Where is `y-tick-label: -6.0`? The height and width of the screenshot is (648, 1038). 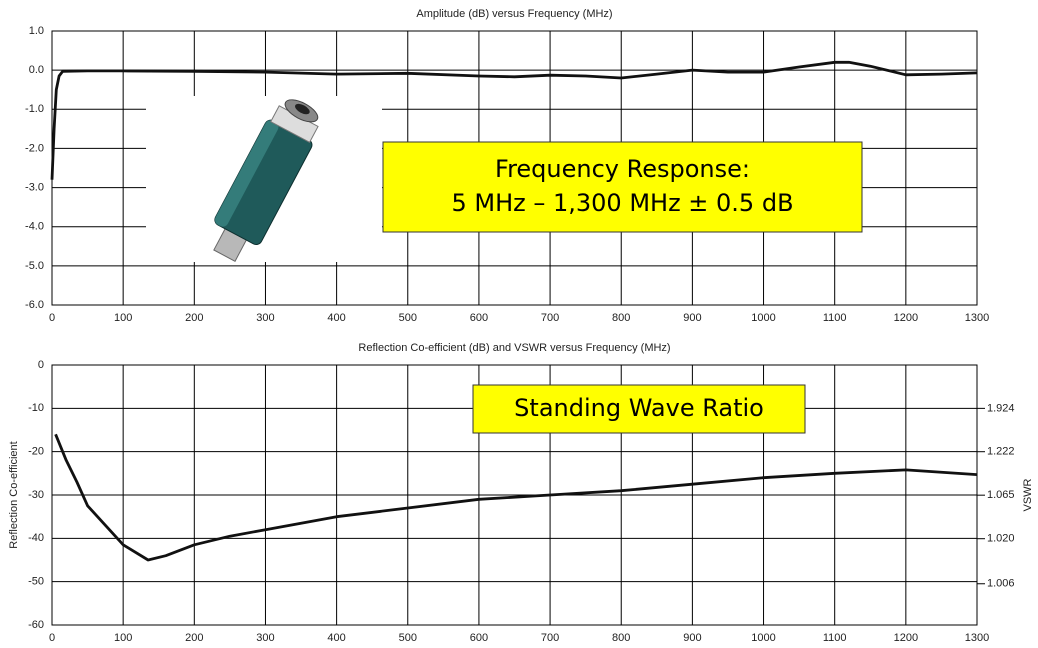 y-tick-label: -6.0 is located at coordinates (34, 305).